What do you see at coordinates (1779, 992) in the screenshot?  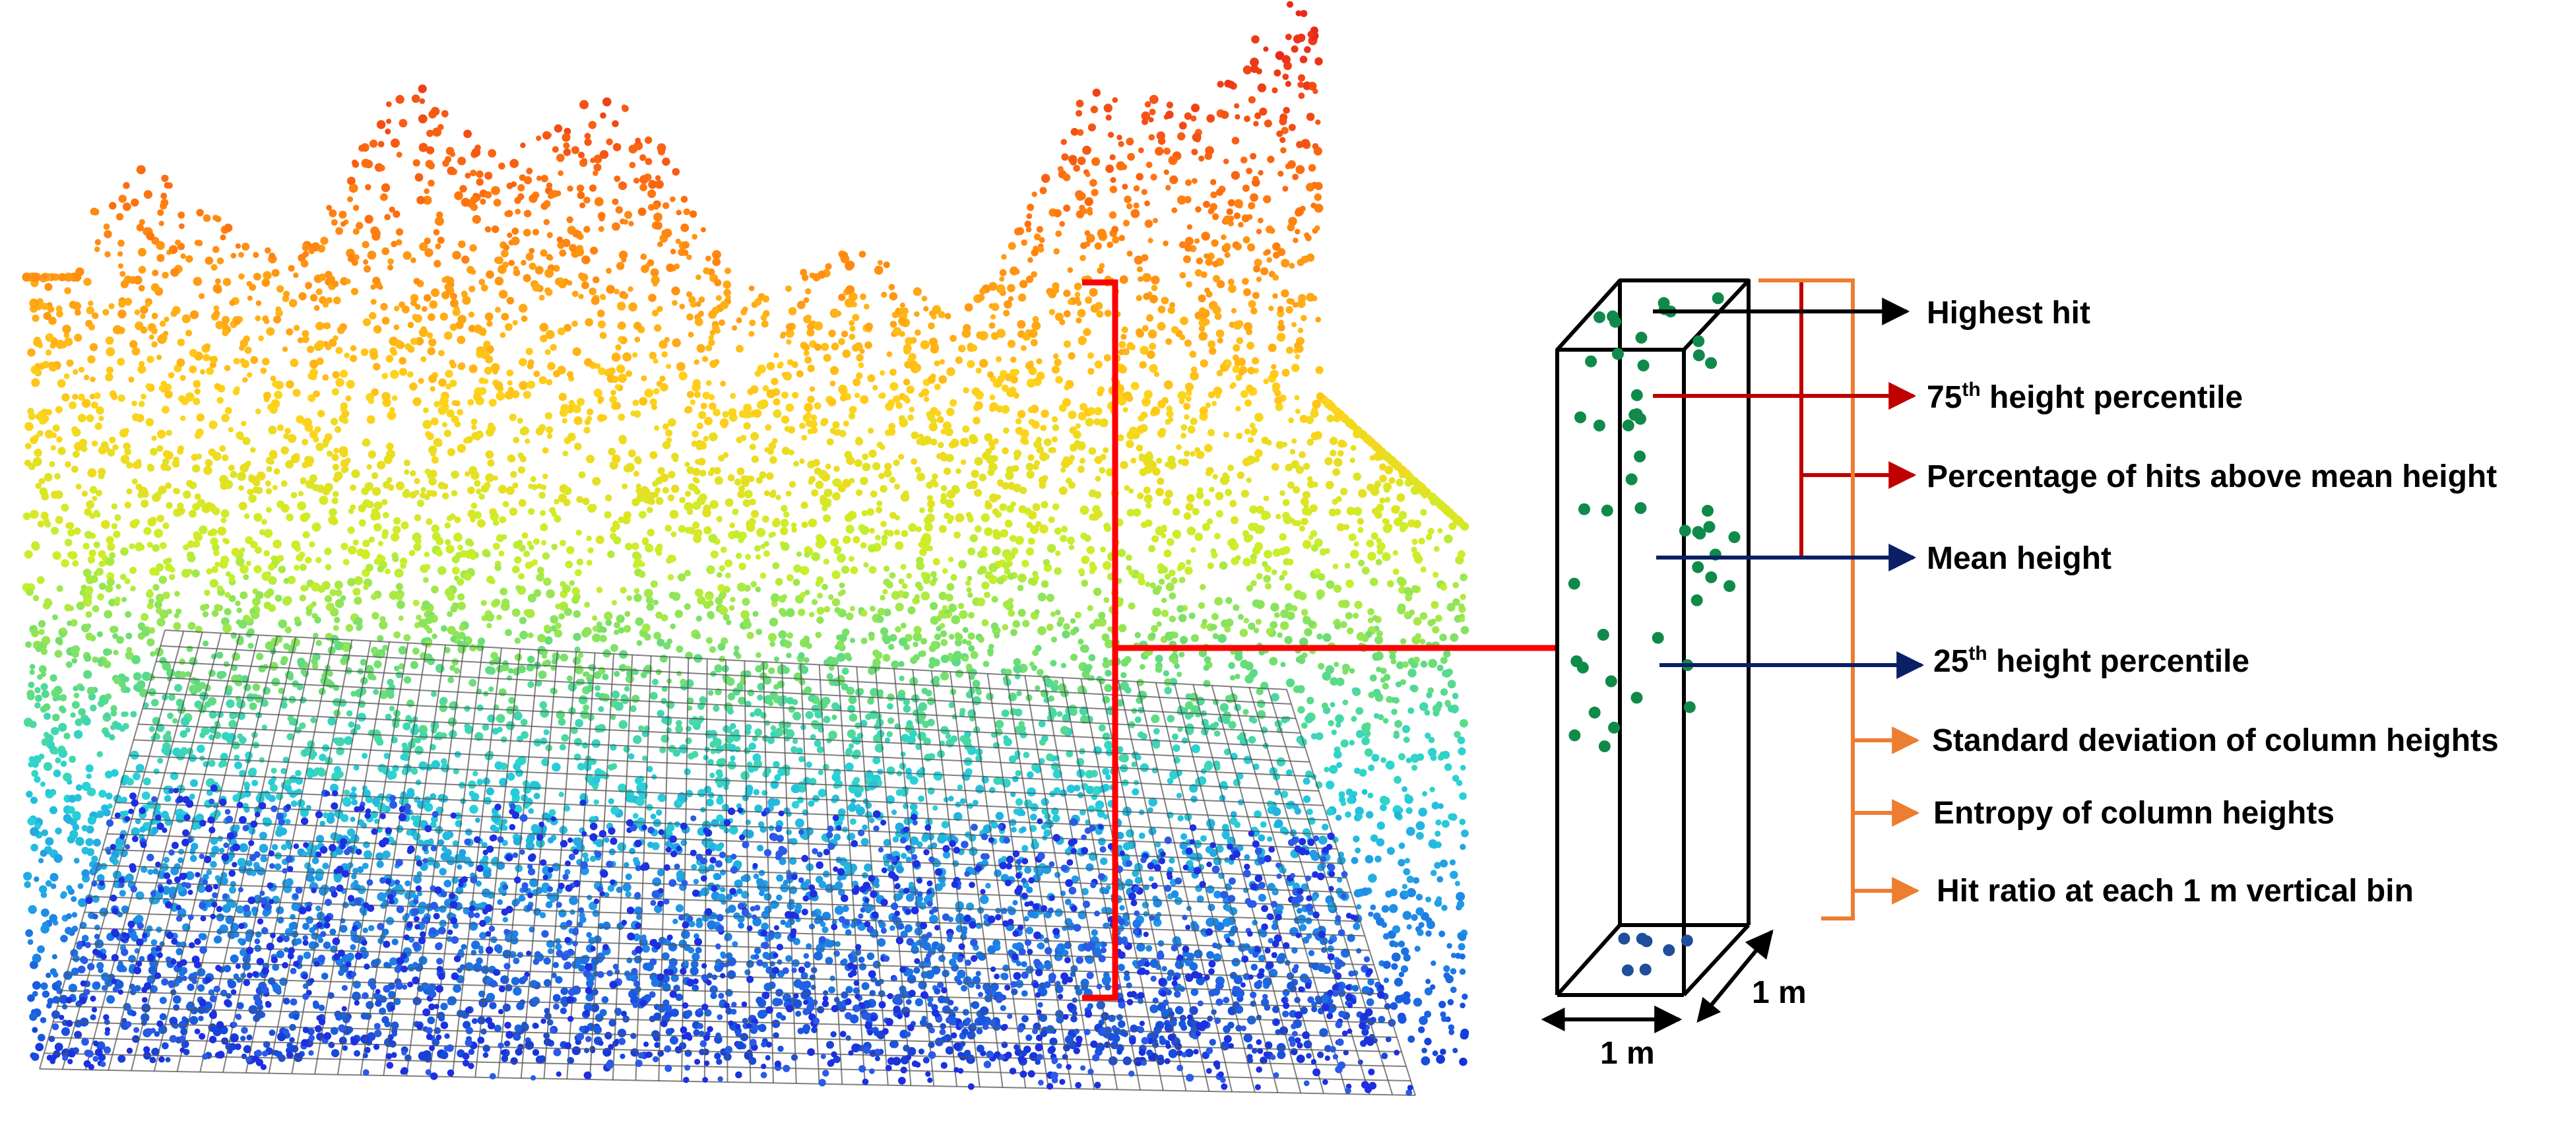 I see `depth-dimension-label: 1 m` at bounding box center [1779, 992].